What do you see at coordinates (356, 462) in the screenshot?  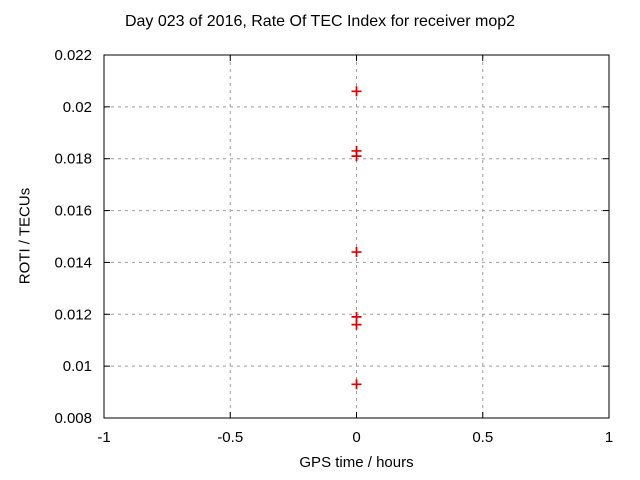 I see `x-axis-label: GPS time / hours` at bounding box center [356, 462].